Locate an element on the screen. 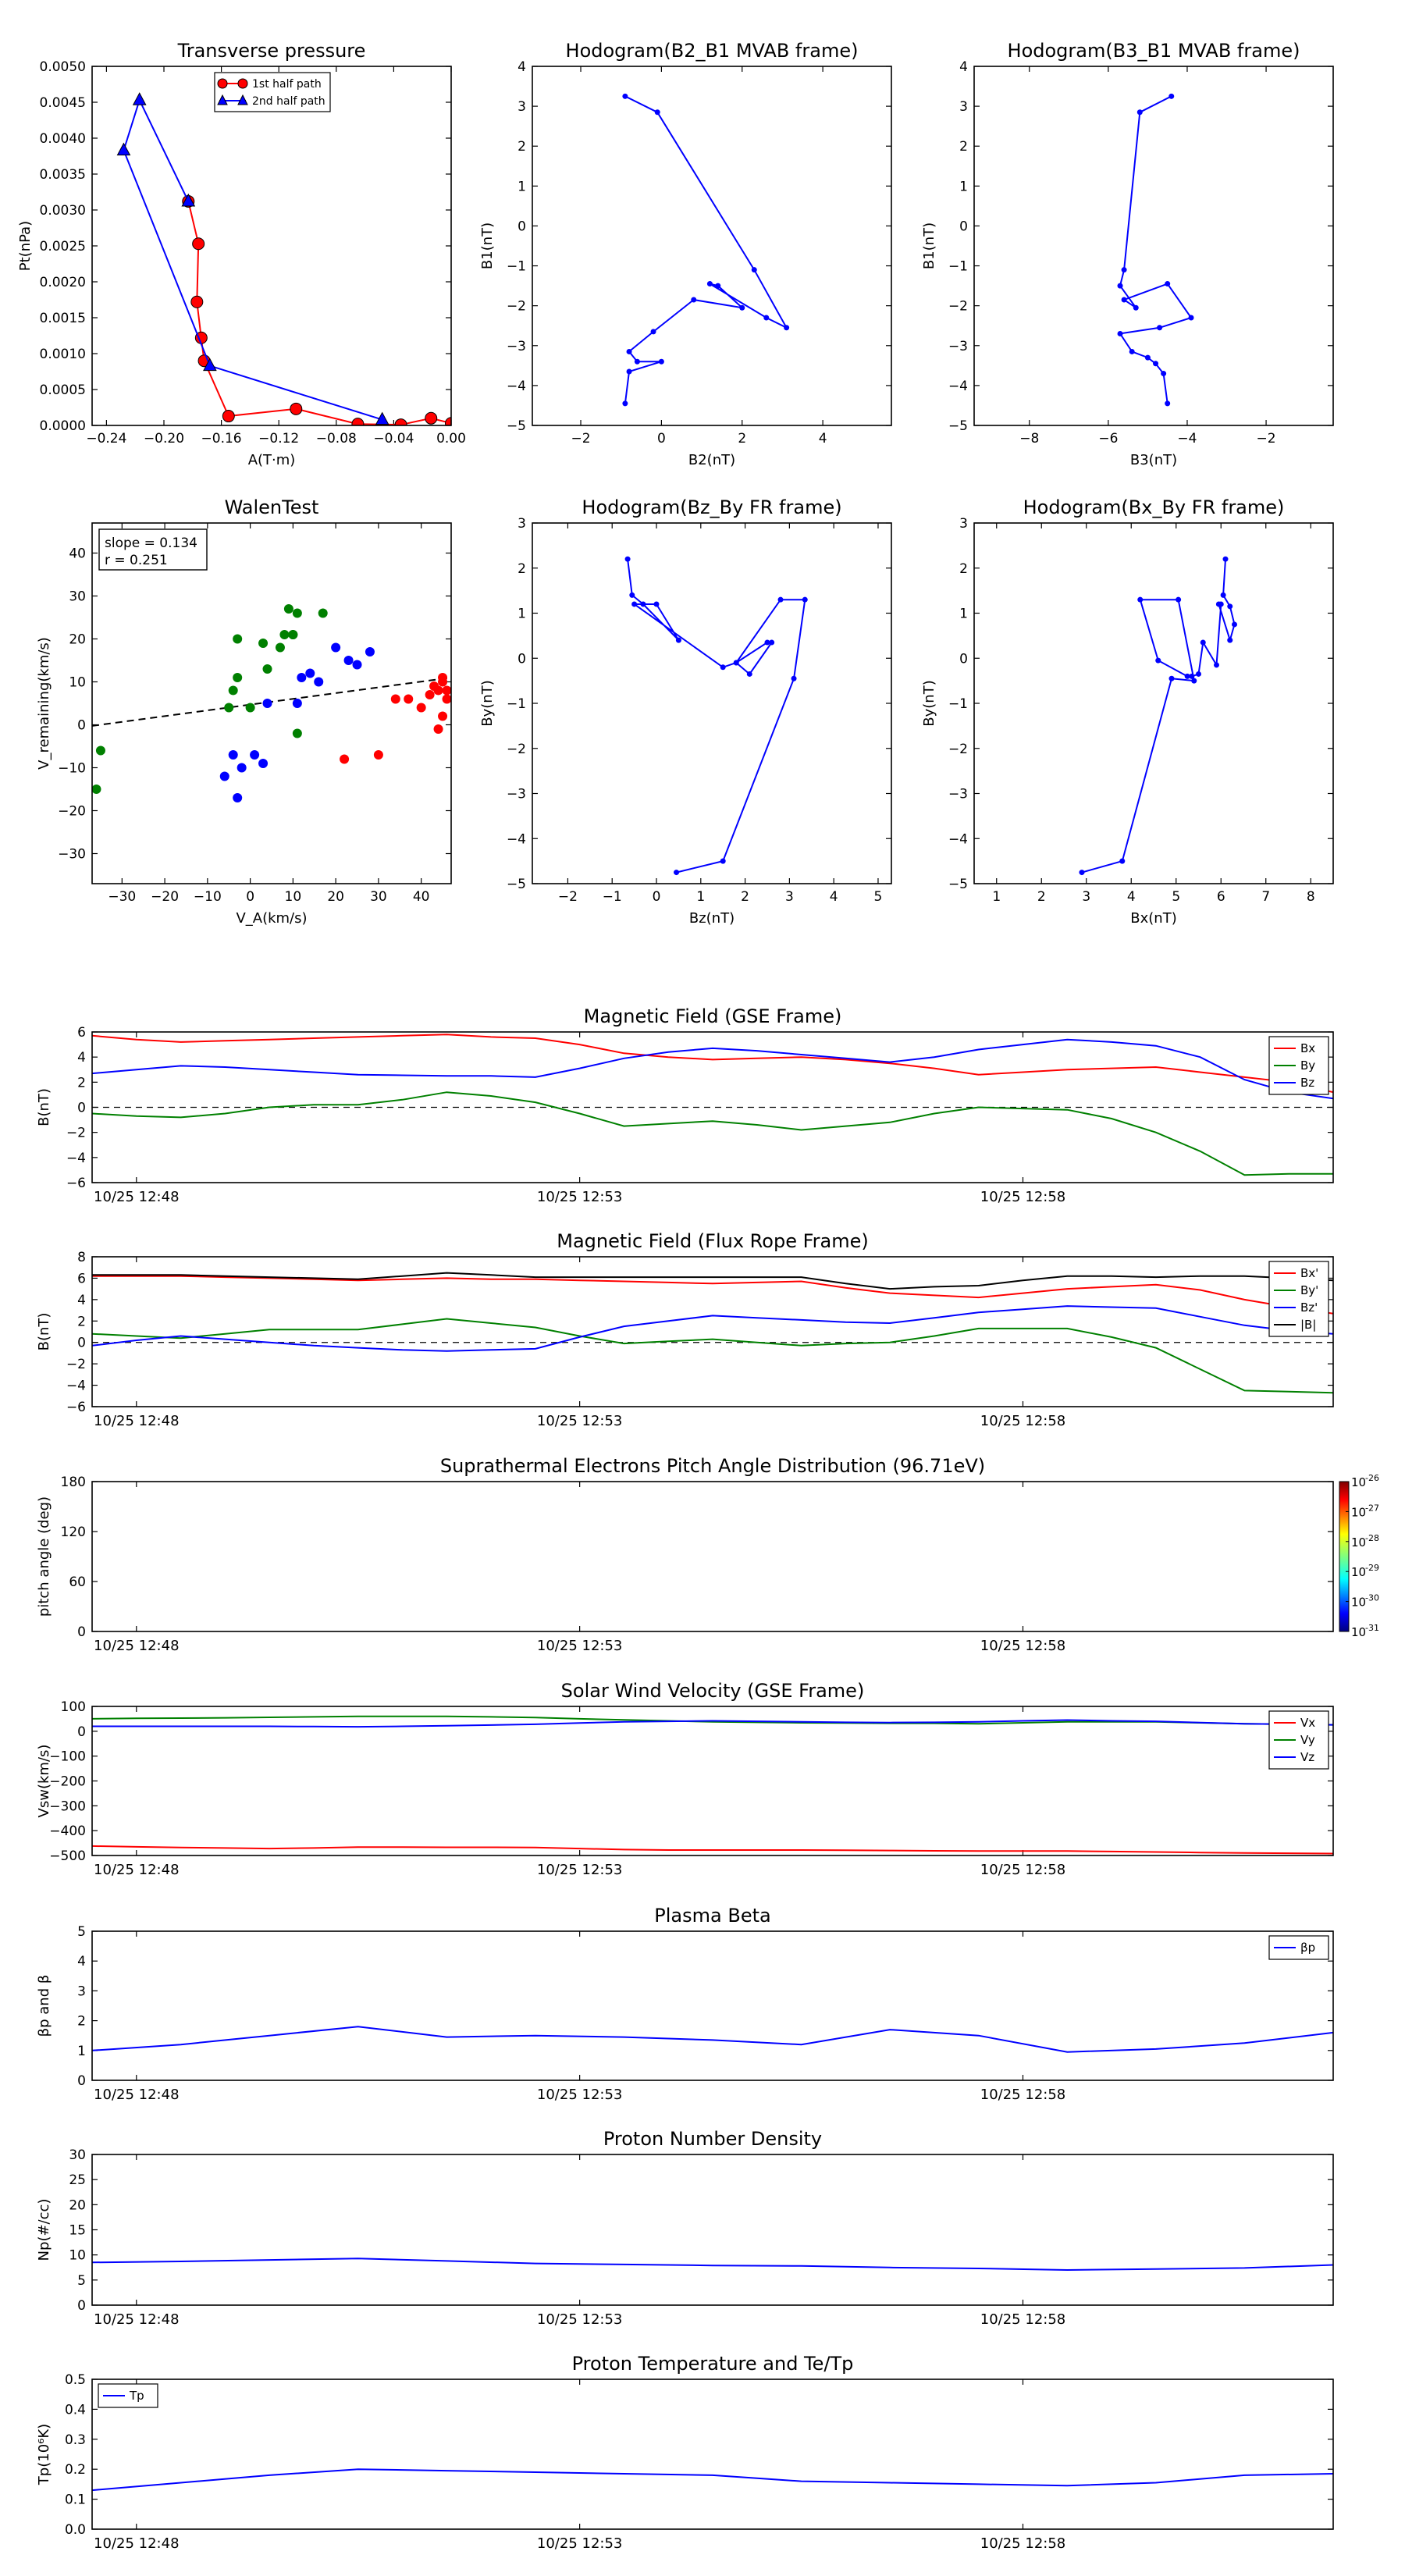 Image resolution: width=1405 pixels, height=2576 pixels. x-tick-label: 30 is located at coordinates (378, 897).